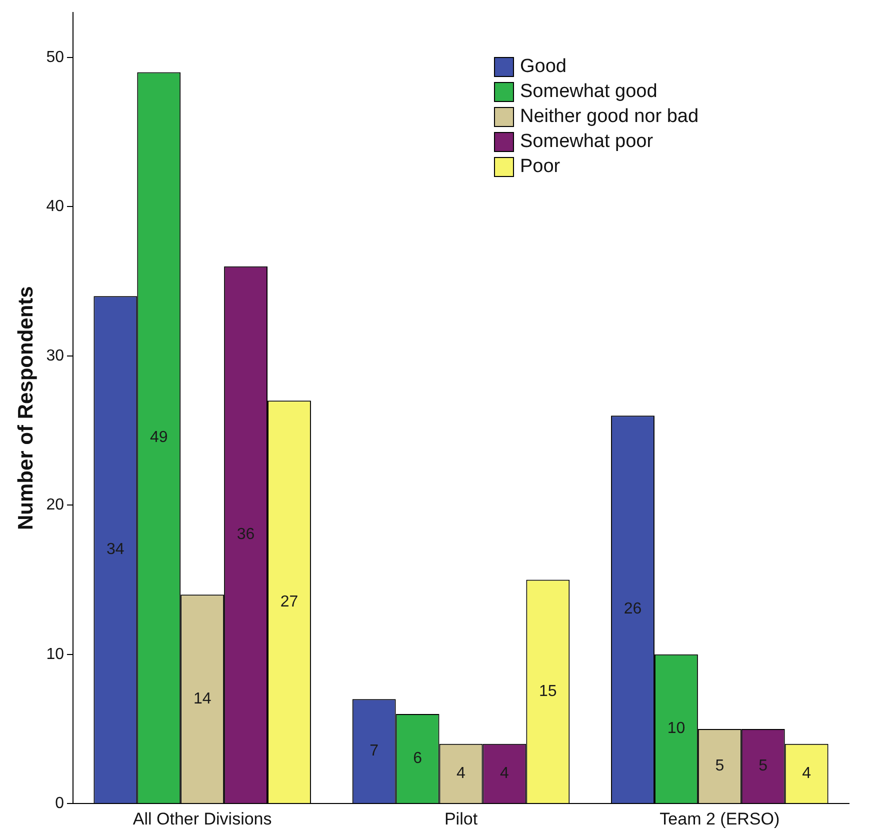 This screenshot has width=869, height=840. I want to click on data-label: 14, so click(202, 699).